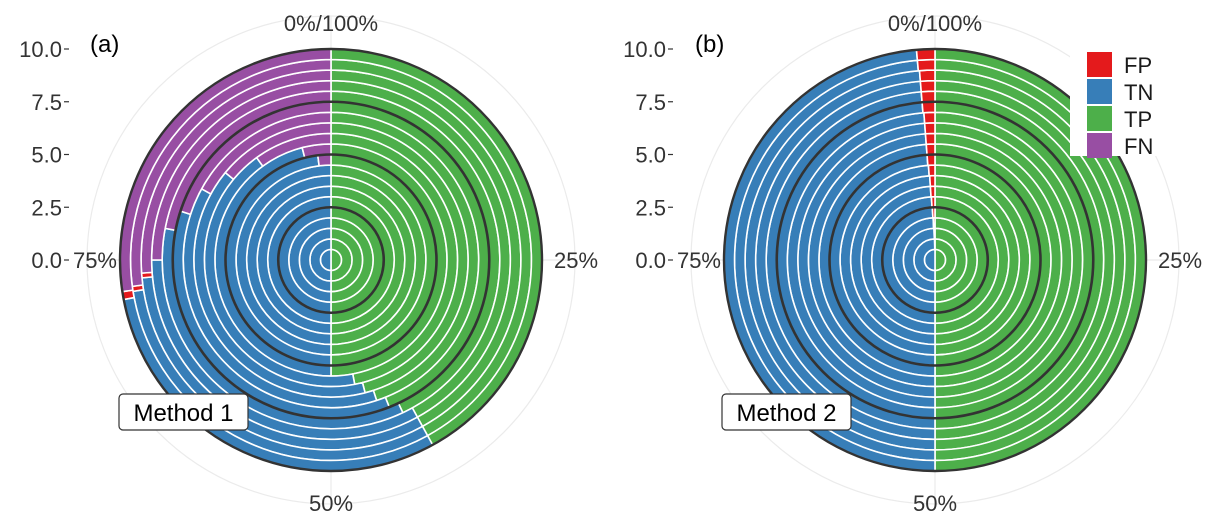 The height and width of the screenshot is (511, 1207). I want to click on method-label: Method 2, so click(786, 413).